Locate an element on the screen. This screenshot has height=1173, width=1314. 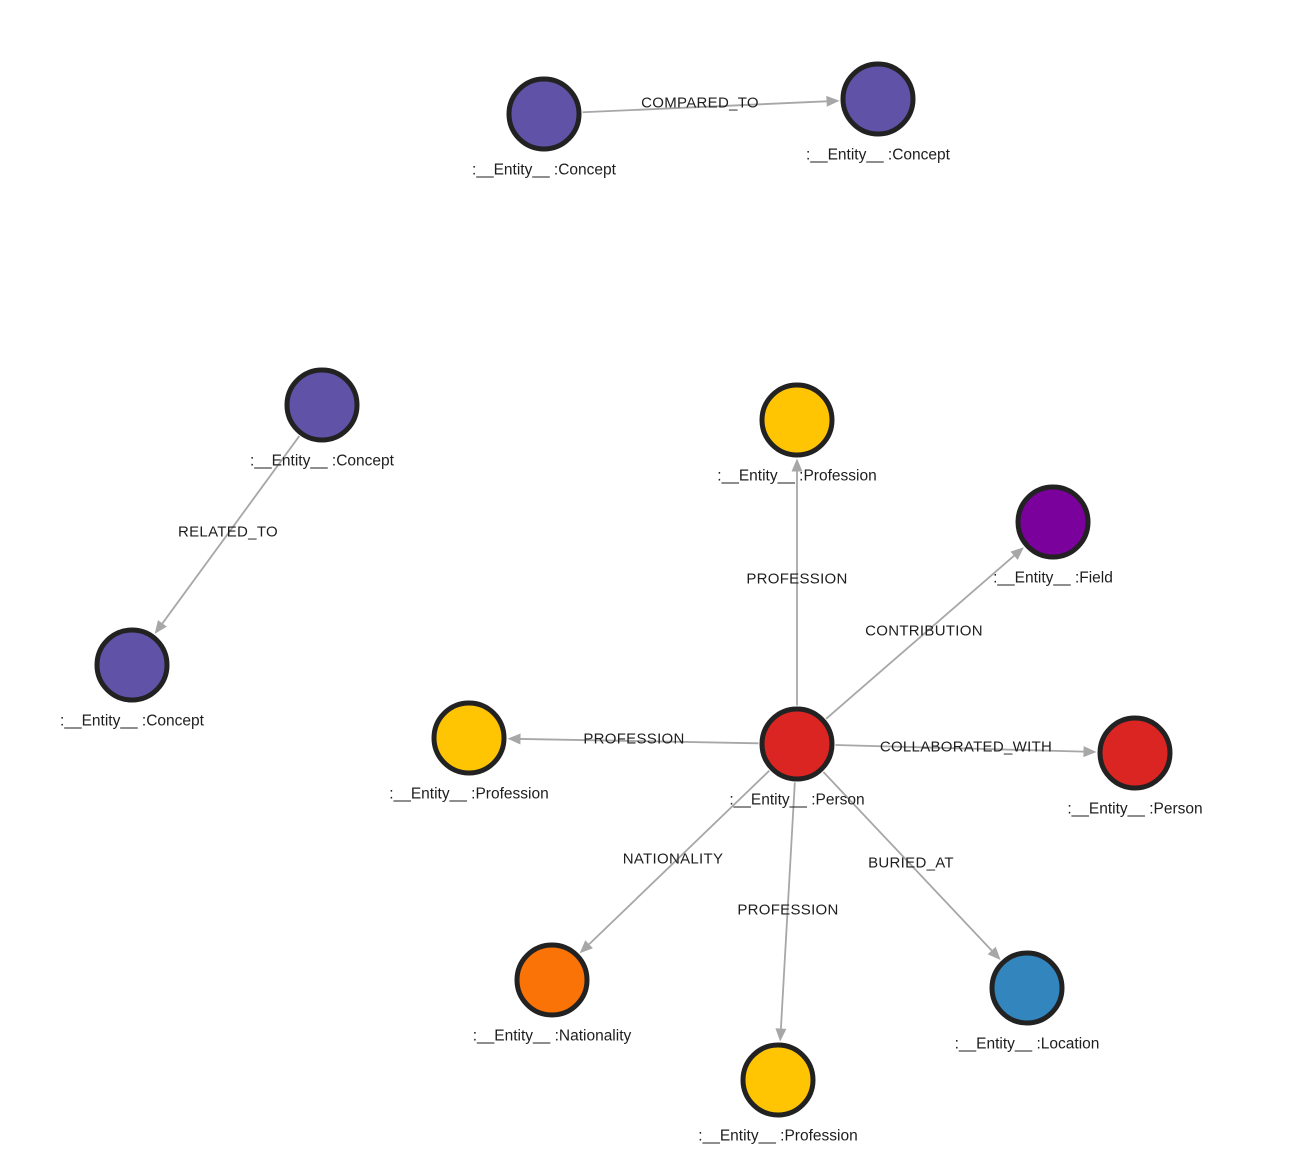
edge-label-contribution: CONTRIBUTION is located at coordinates (924, 631).